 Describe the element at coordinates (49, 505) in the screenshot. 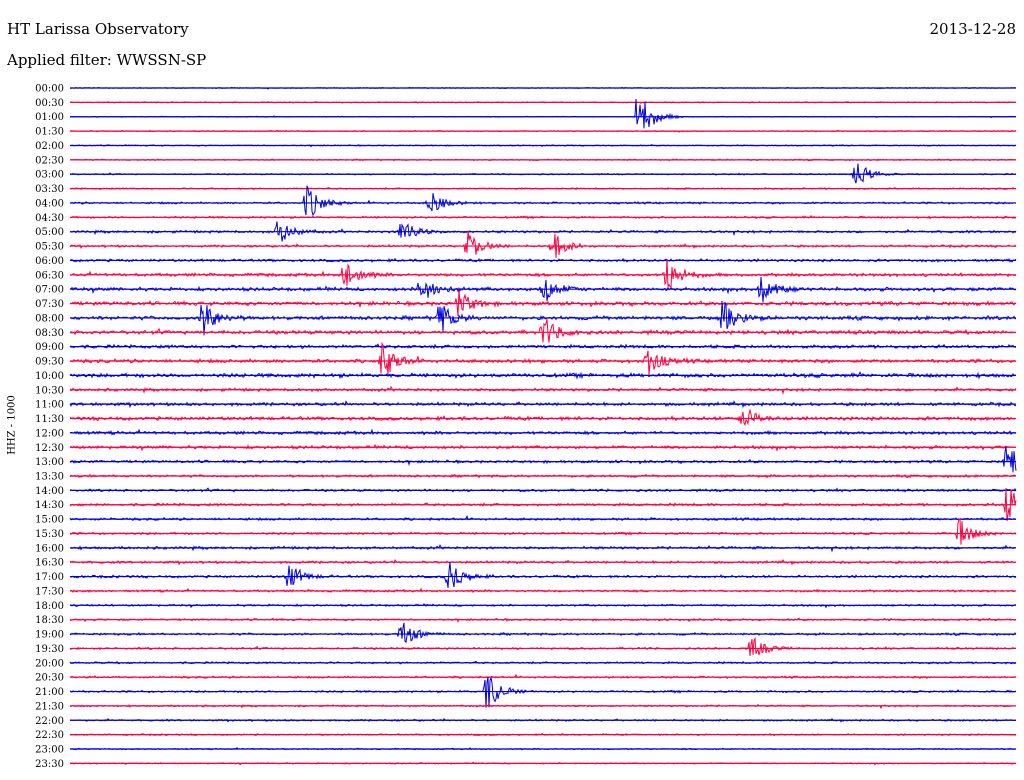

I see `row-label: 14:30` at that location.